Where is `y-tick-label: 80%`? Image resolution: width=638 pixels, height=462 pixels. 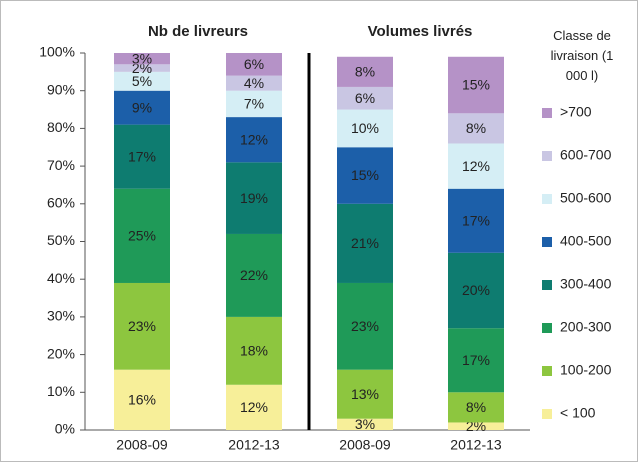
y-tick-label: 80% is located at coordinates (61, 127).